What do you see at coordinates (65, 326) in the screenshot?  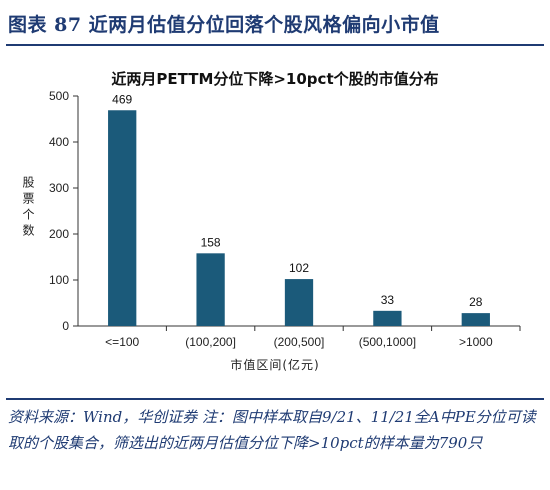 I see `y-tick-label: 0` at bounding box center [65, 326].